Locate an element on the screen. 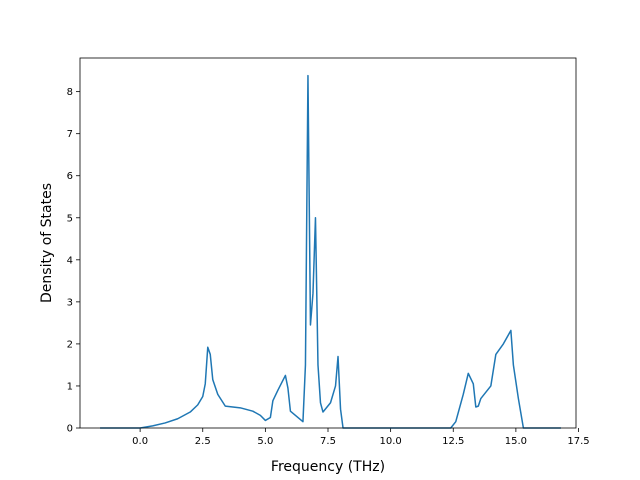 The height and width of the screenshot is (480, 640). y-tick-label: 0 is located at coordinates (70, 429).